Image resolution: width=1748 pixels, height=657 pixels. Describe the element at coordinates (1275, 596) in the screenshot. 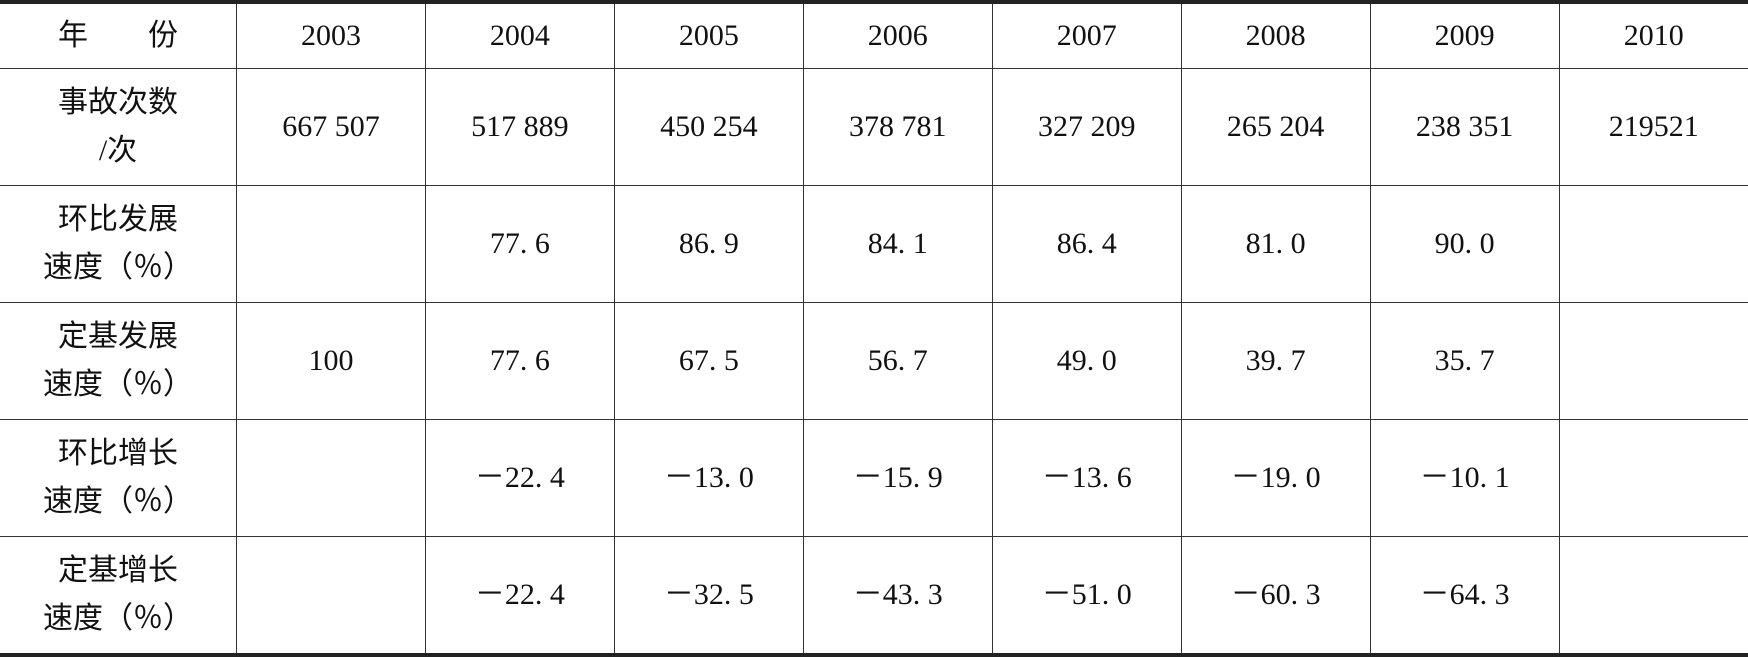

I see `data-cell: －60. 3` at that location.